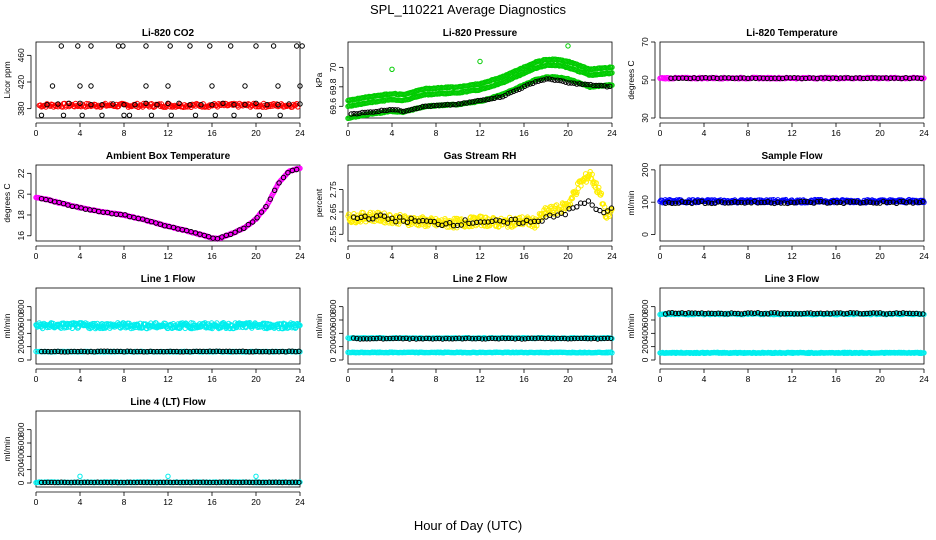  Describe the element at coordinates (21, 108) in the screenshot. I see `y-tick-label: 380` at that location.